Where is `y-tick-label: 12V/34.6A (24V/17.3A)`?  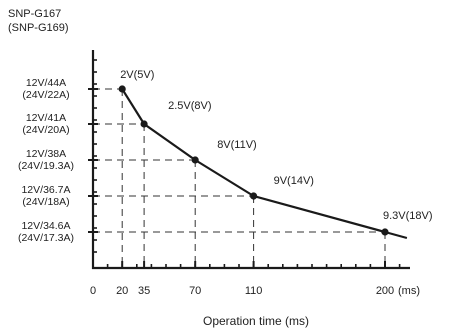 y-tick-label: 12V/34.6A (24V/17.3A) is located at coordinates (46, 232).